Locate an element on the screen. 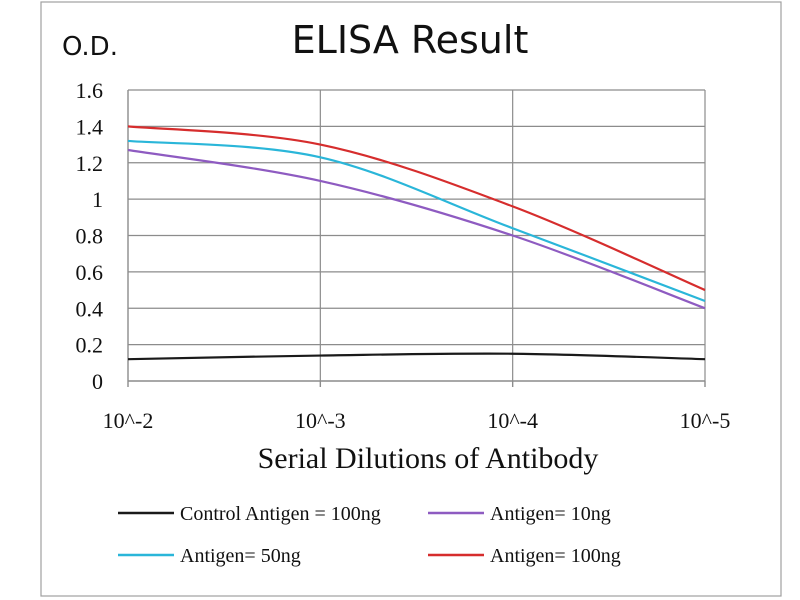 The image size is (800, 600). x-tick-label: 10^-4 is located at coordinates (512, 420).